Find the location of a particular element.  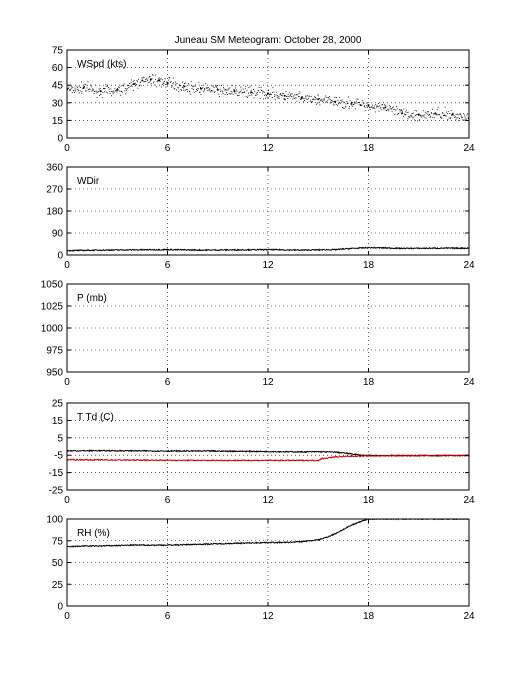

x-tick-label: 0 is located at coordinates (67, 500).